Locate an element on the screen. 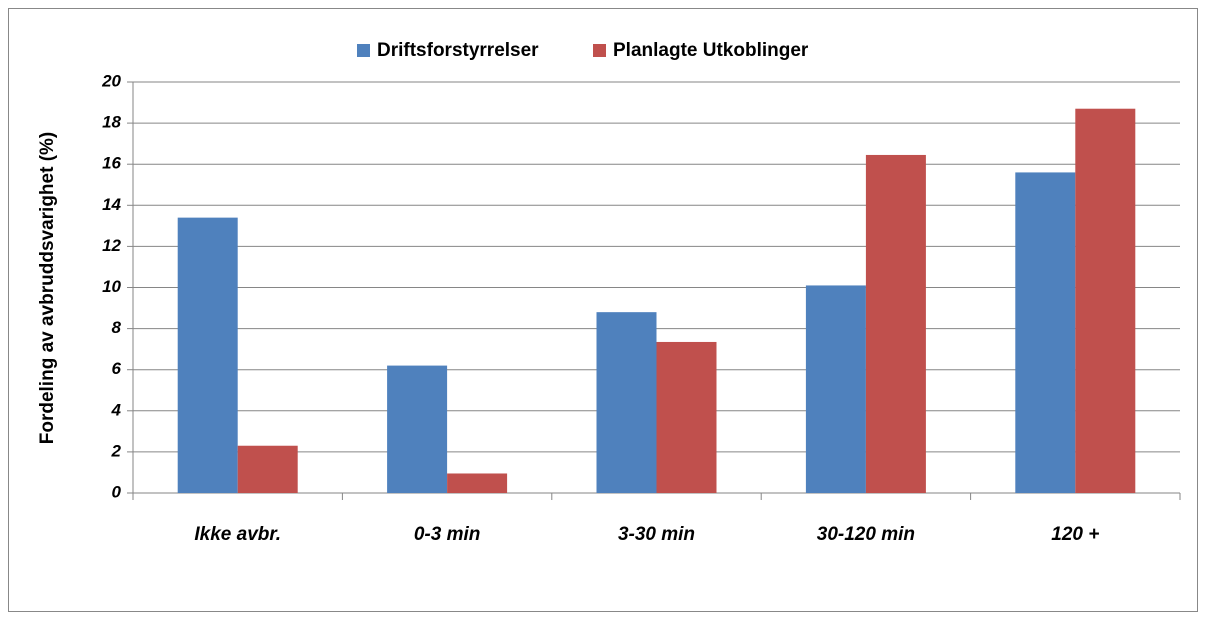 The image size is (1206, 626). y-tick-label: 2 is located at coordinates (116, 450).